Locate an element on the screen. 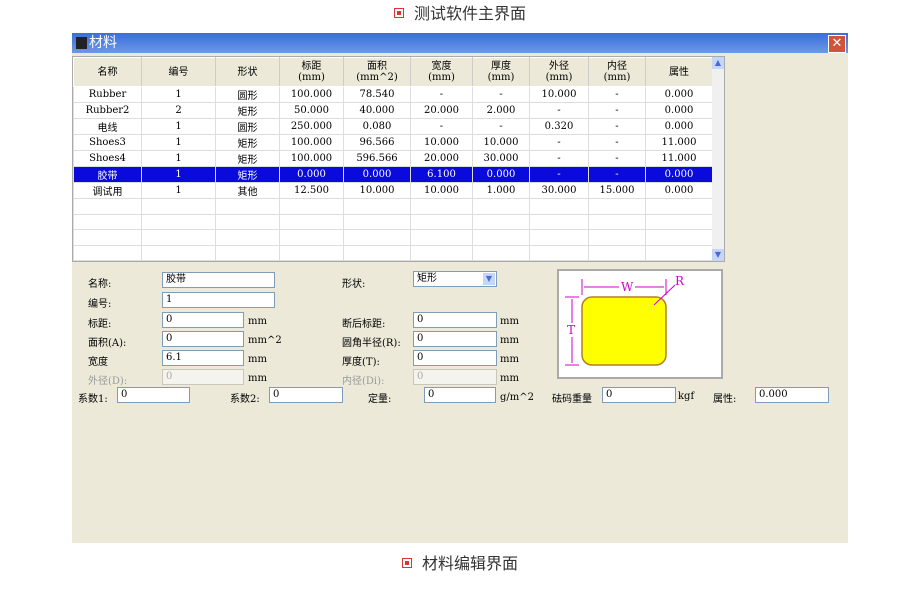  thickness-input: 0 is located at coordinates (455, 358).